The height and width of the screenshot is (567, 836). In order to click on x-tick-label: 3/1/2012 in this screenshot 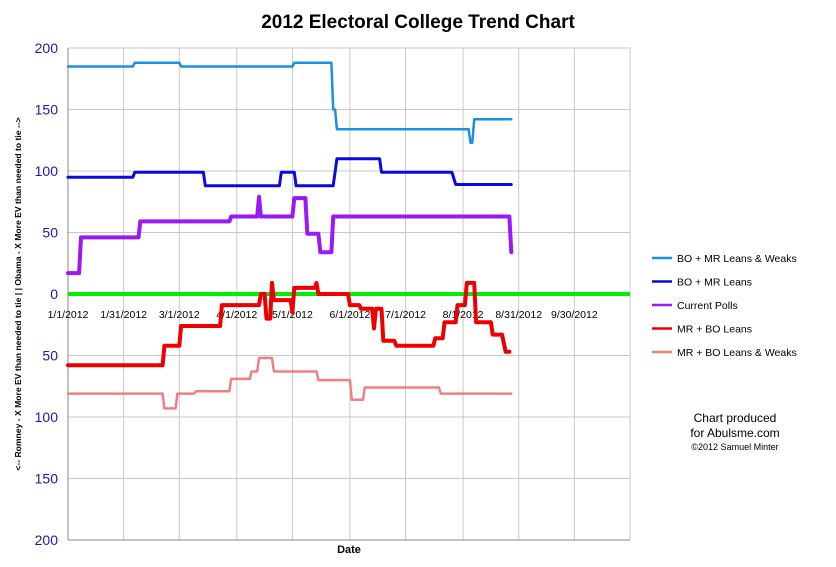, I will do `click(179, 315)`.